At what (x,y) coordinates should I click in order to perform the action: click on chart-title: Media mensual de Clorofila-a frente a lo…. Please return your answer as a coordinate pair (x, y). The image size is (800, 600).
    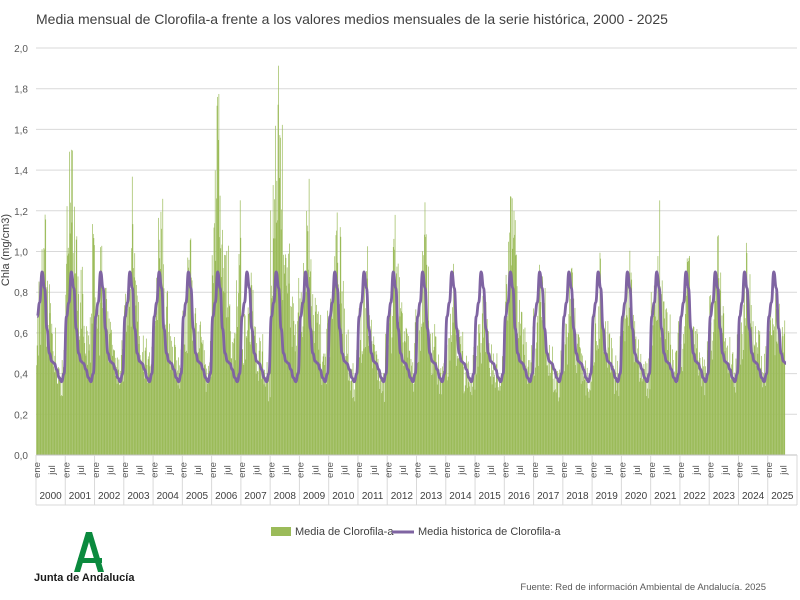
    Looking at the image, I should click on (352, 19).